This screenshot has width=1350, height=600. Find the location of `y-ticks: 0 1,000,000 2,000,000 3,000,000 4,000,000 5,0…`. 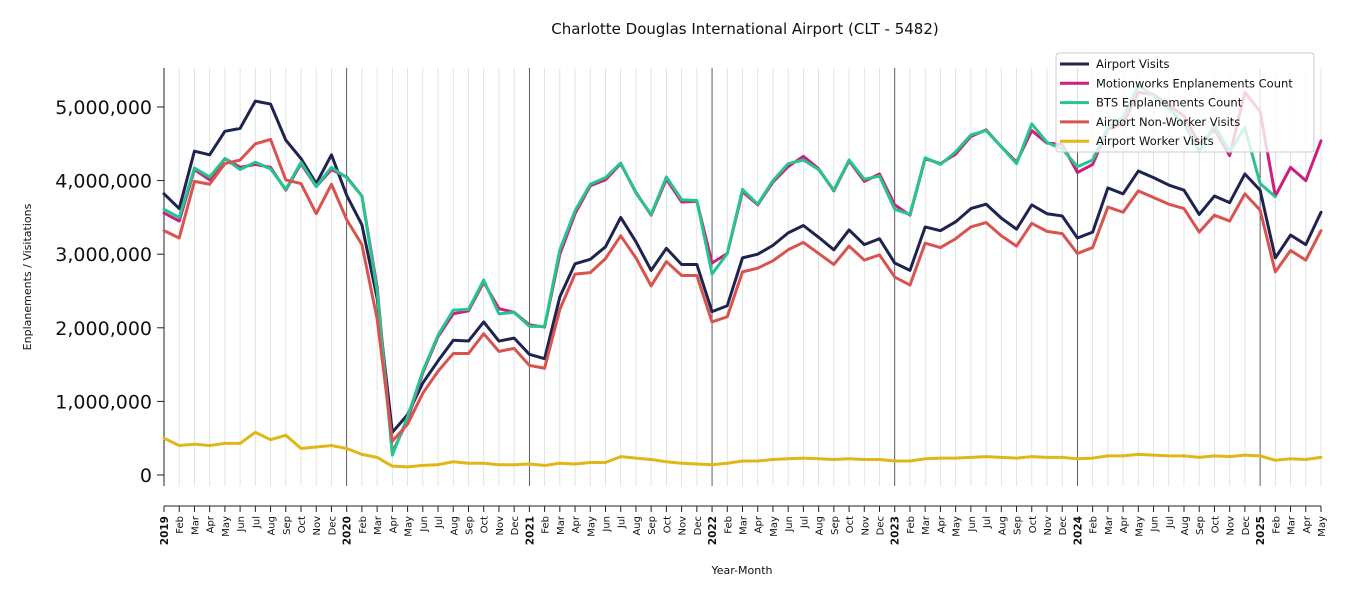

y-ticks: 0 1,000,000 2,000,000 3,000,000 4,000,000 5,0… is located at coordinates (109, 292).